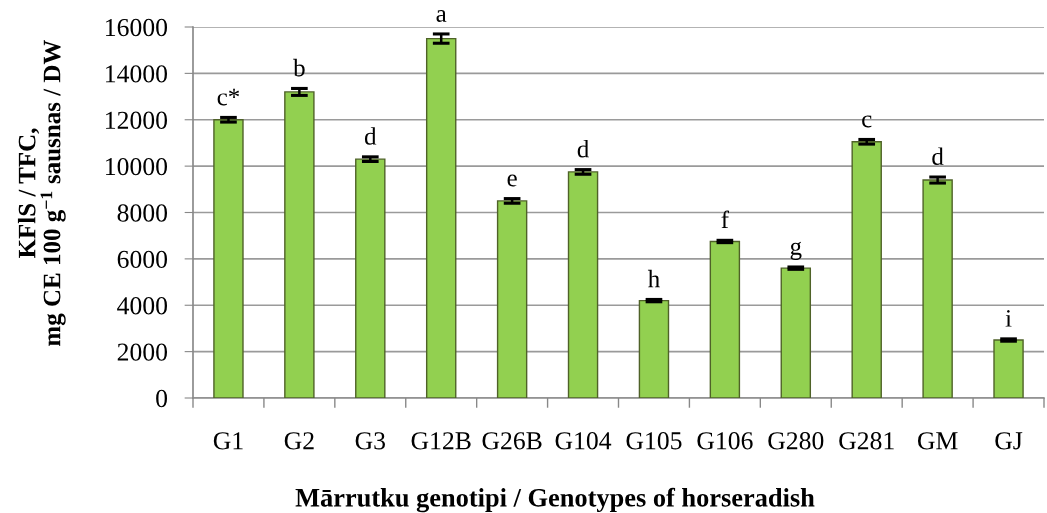 This screenshot has height=513, width=1047. What do you see at coordinates (796, 251) in the screenshot?
I see `annotation: g` at bounding box center [796, 251].